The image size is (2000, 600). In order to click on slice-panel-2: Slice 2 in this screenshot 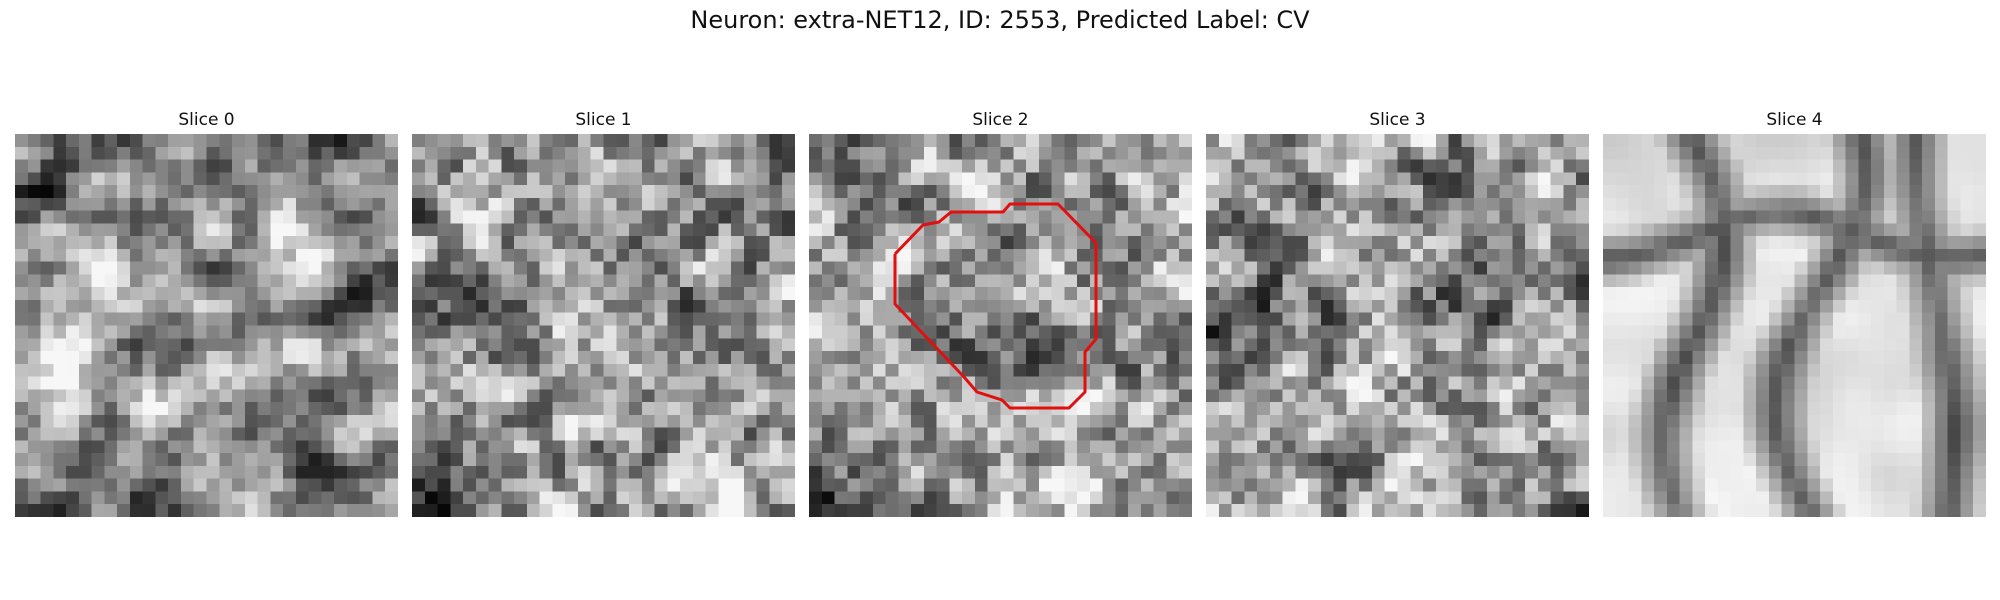, I will do `click(1000, 312)`.